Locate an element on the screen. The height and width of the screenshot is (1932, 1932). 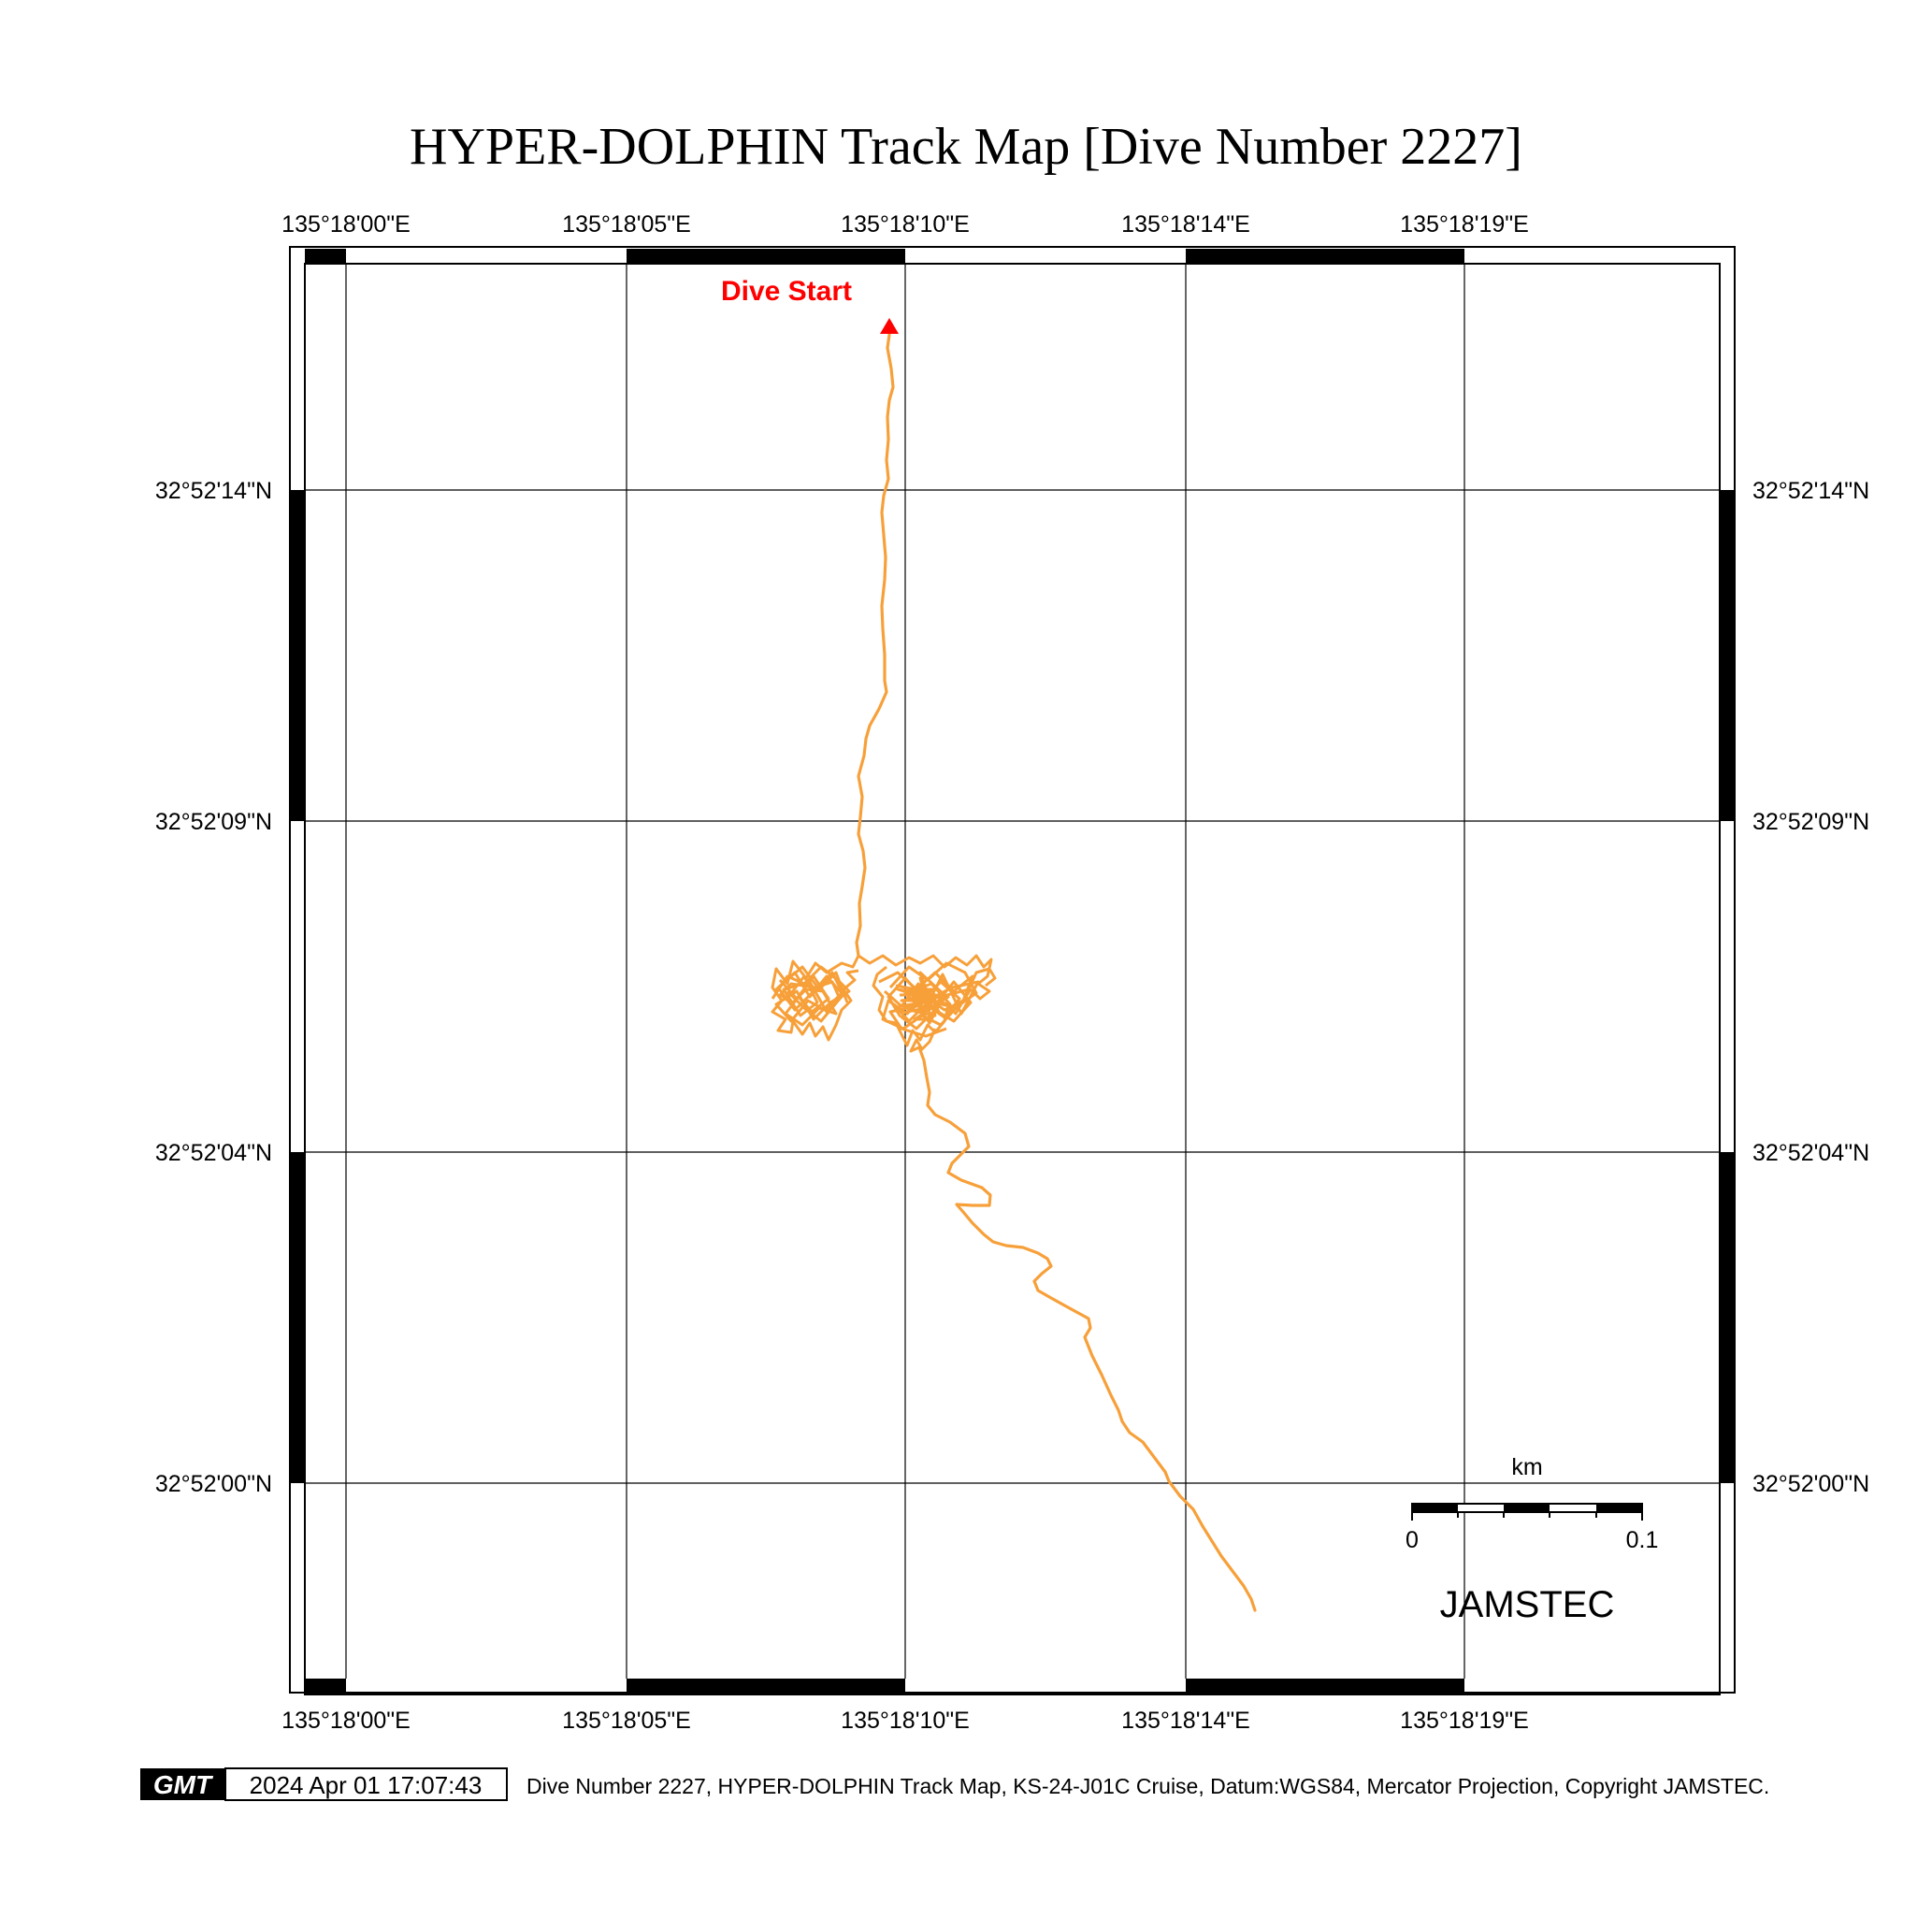
timestamp-text: 2024 Apr 01 17:07:43 is located at coordinates (366, 1785).